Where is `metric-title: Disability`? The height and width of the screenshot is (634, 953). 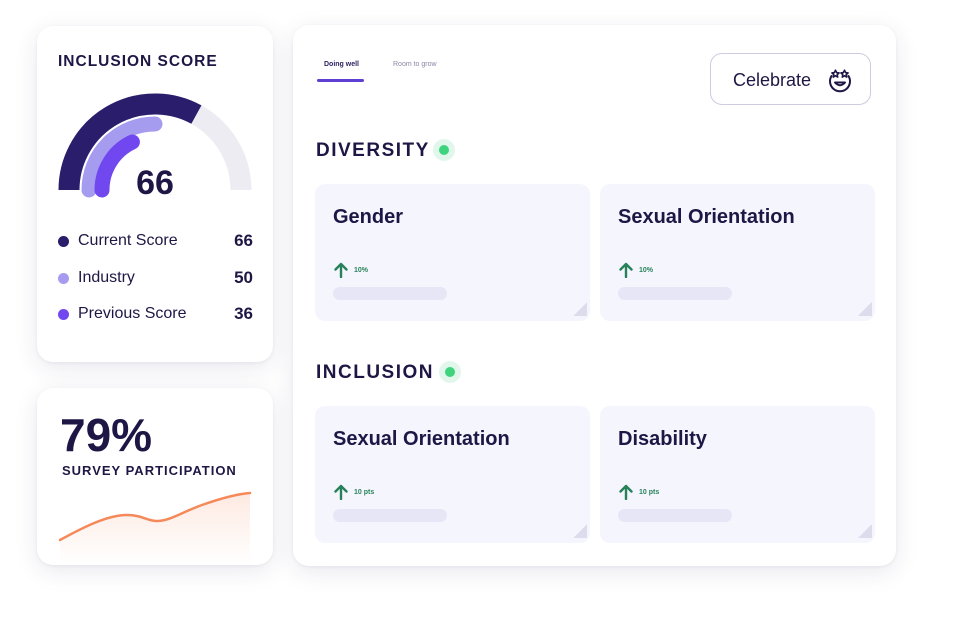 metric-title: Disability is located at coordinates (662, 439).